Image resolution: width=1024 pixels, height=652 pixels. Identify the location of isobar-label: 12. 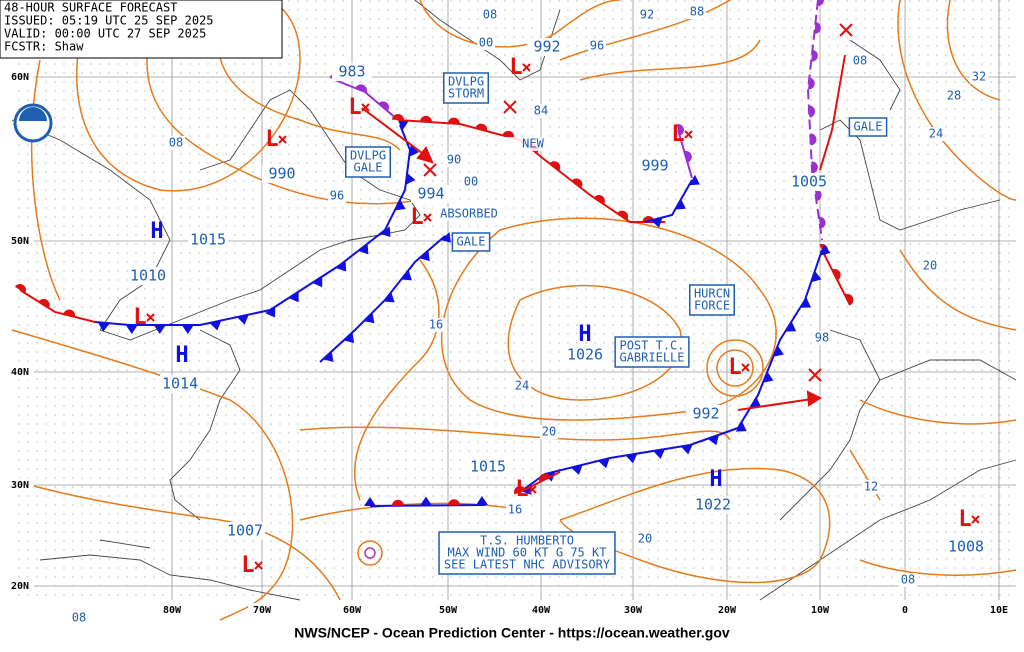
(871, 487).